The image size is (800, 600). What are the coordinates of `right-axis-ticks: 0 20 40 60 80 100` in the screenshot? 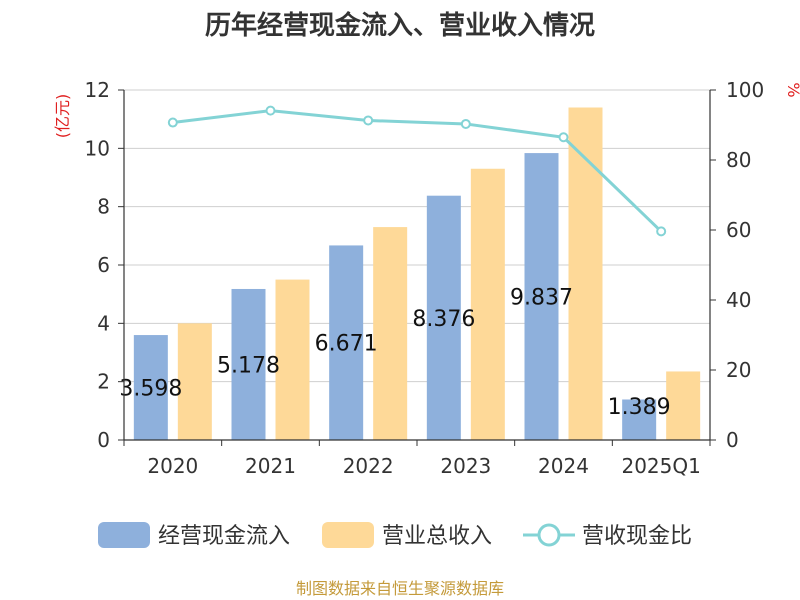 It's located at (737, 265).